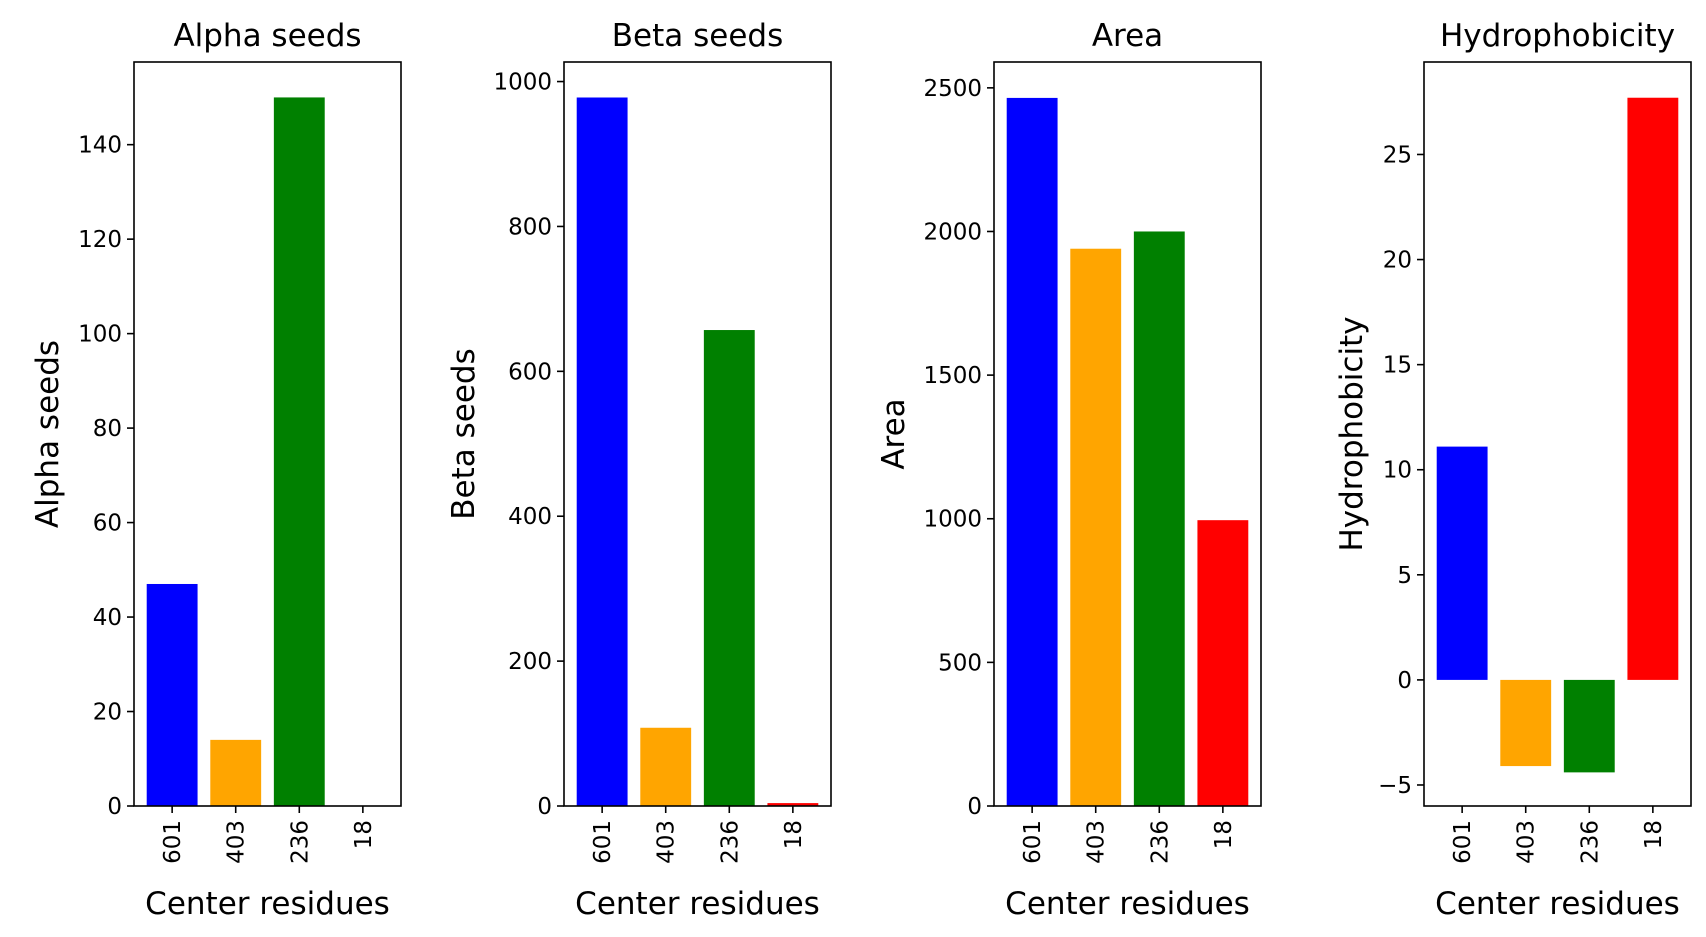 This screenshot has width=1706, height=937. What do you see at coordinates (530, 662) in the screenshot?
I see `y-tick-label: 200` at bounding box center [530, 662].